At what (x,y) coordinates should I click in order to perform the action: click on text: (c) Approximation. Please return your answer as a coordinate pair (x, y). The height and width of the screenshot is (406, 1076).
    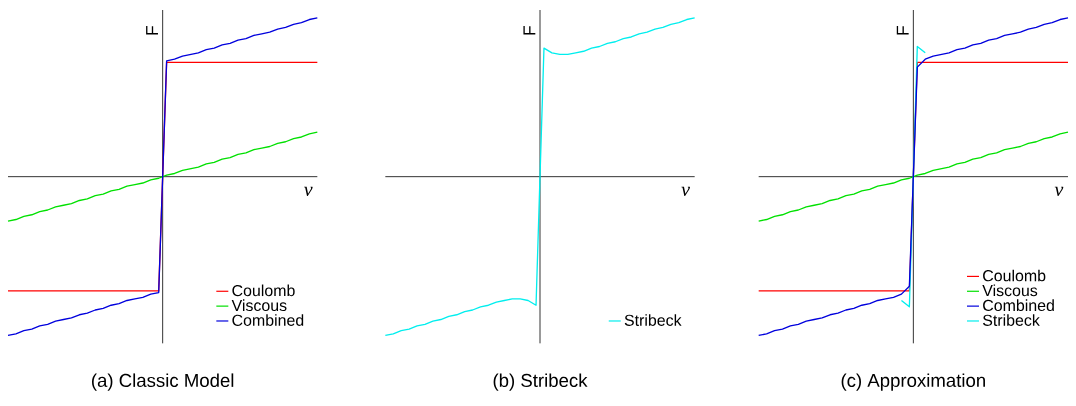
    Looking at the image, I should click on (913, 382).